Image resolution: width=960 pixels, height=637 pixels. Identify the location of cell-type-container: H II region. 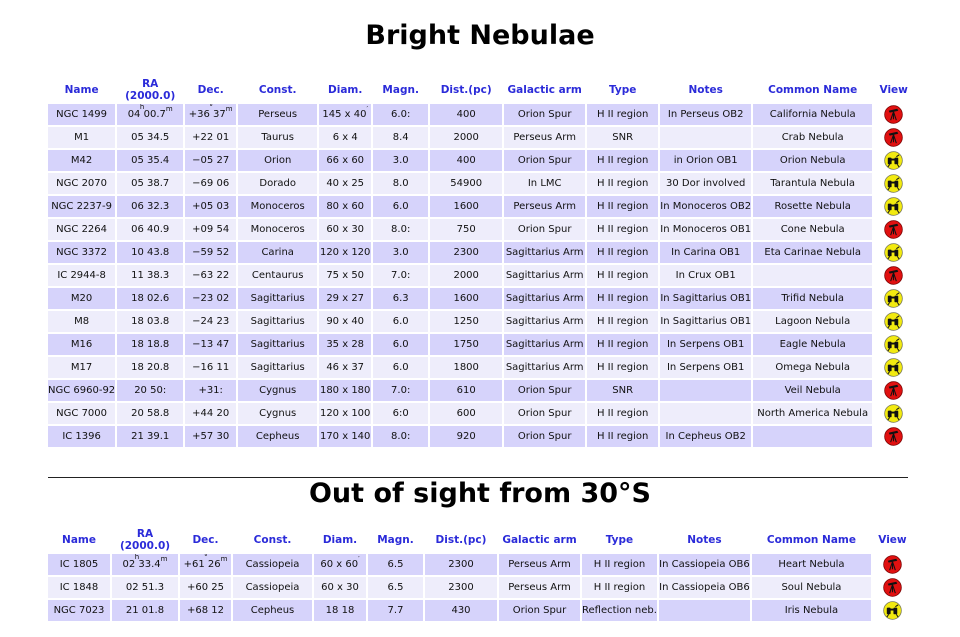
(623, 275).